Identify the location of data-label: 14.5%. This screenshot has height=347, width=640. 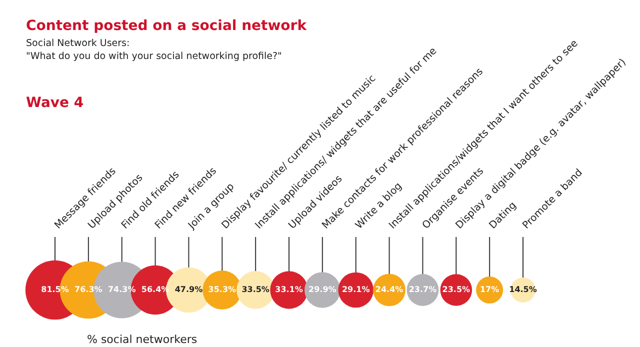
(523, 289).